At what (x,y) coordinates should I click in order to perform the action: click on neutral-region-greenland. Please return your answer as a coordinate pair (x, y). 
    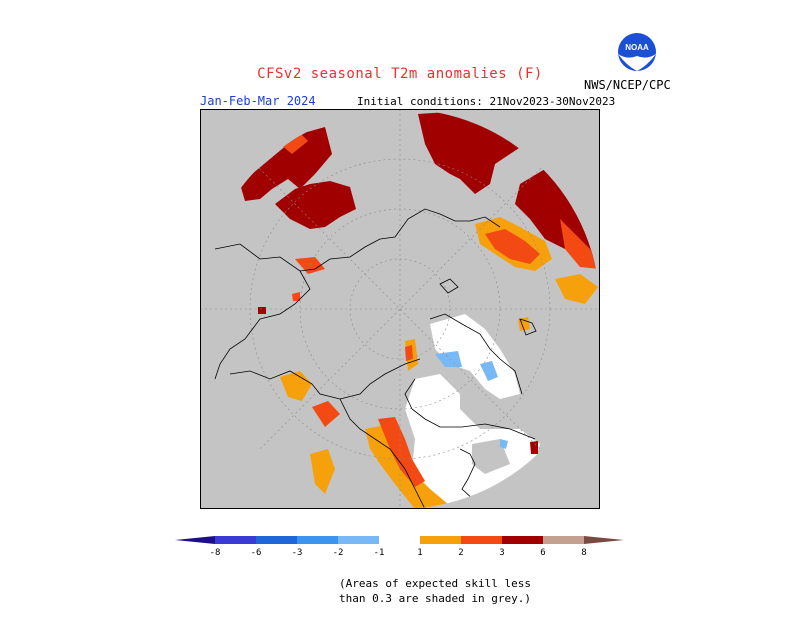
    Looking at the image, I should click on (475, 356).